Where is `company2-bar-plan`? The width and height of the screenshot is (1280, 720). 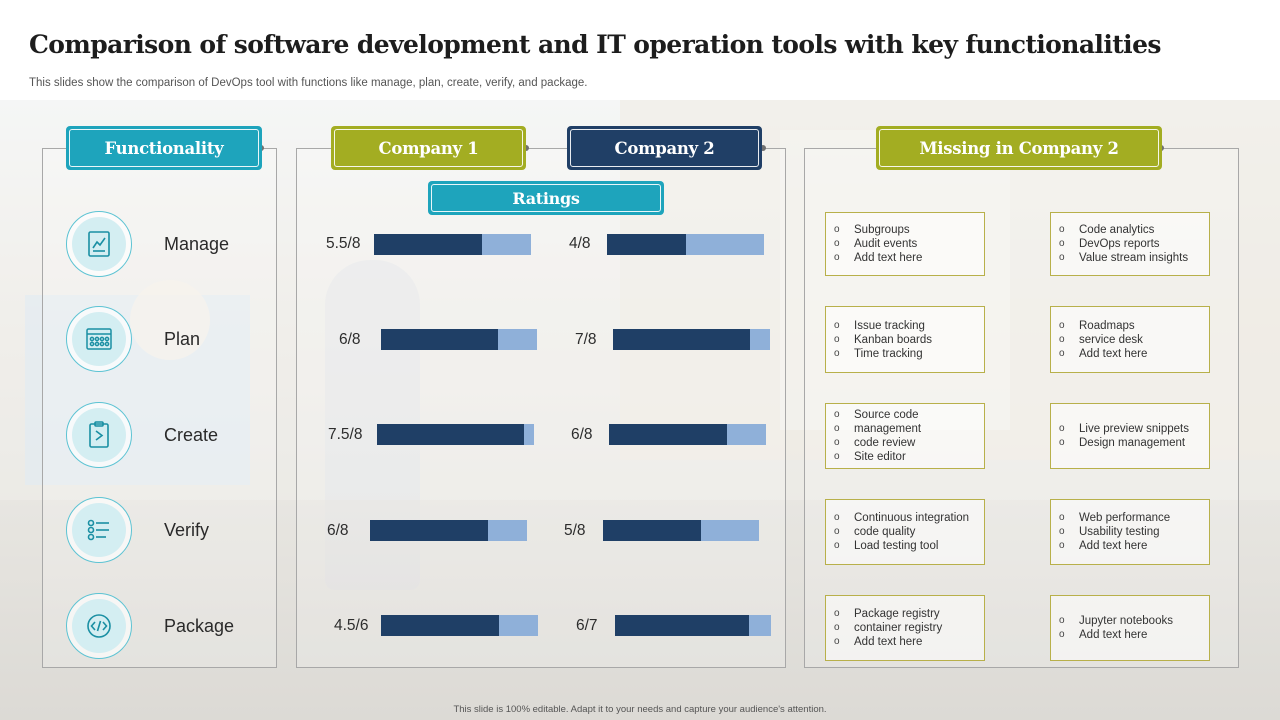 company2-bar-plan is located at coordinates (691, 339).